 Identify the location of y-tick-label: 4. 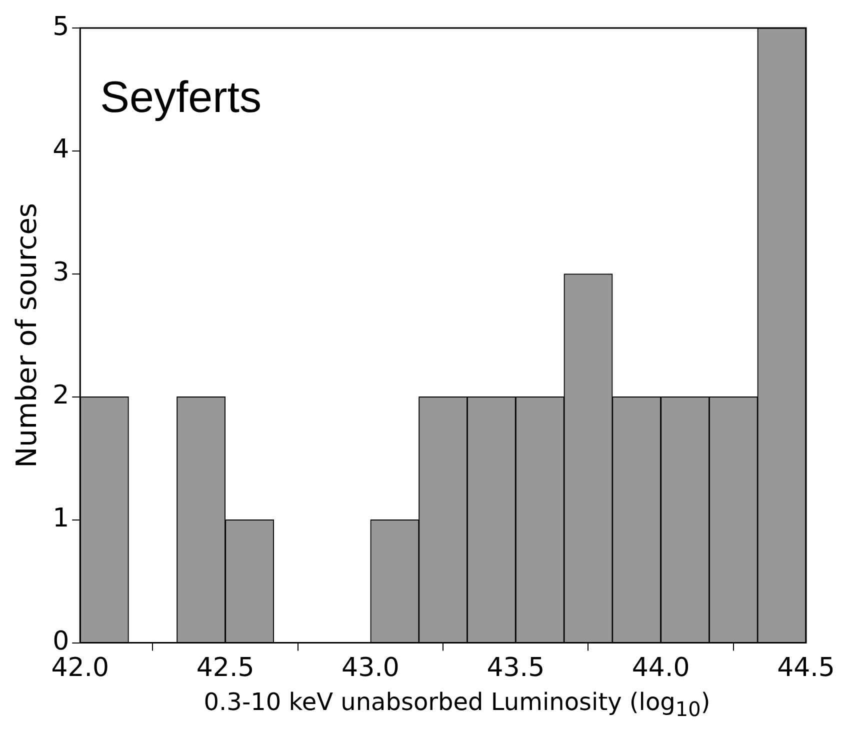
(61, 149).